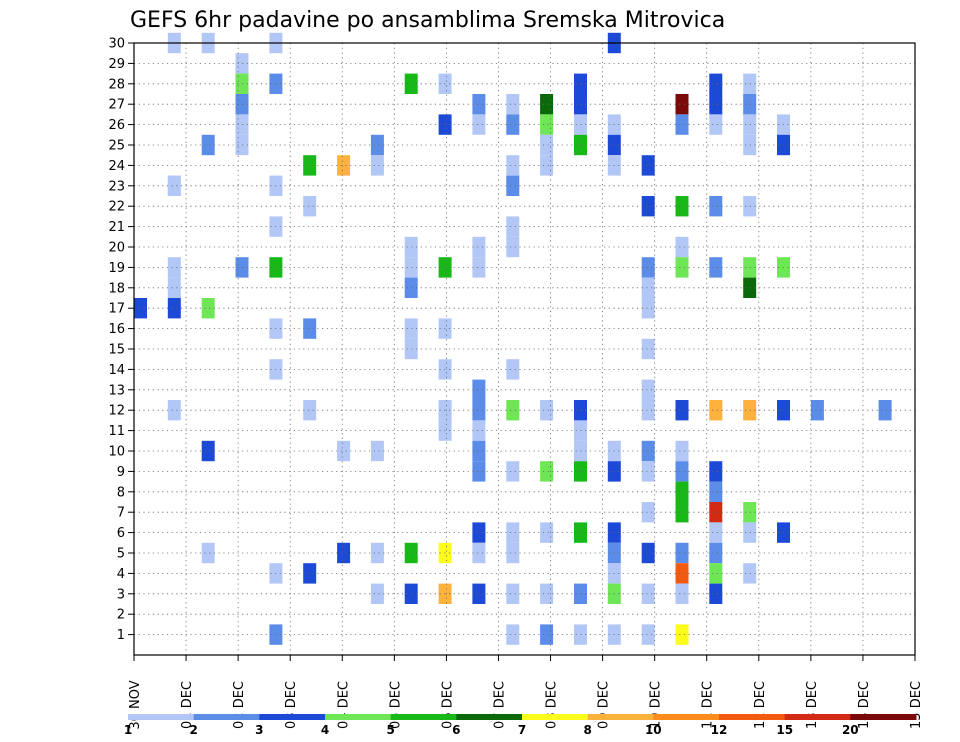 The image size is (960, 742). I want to click on y-tick-label: 4, so click(121, 574).